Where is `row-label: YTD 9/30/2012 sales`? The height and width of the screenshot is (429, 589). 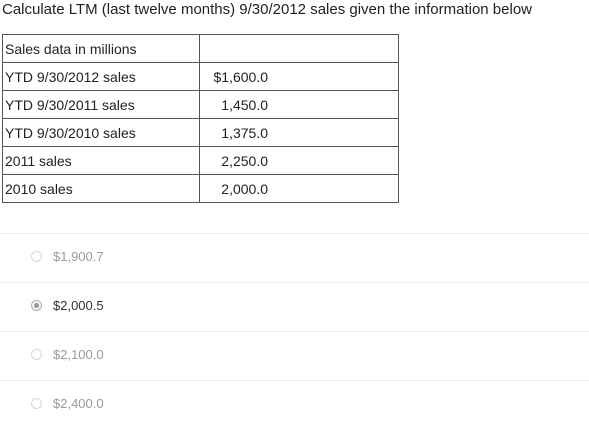
row-label: YTD 9/30/2012 sales is located at coordinates (101, 76).